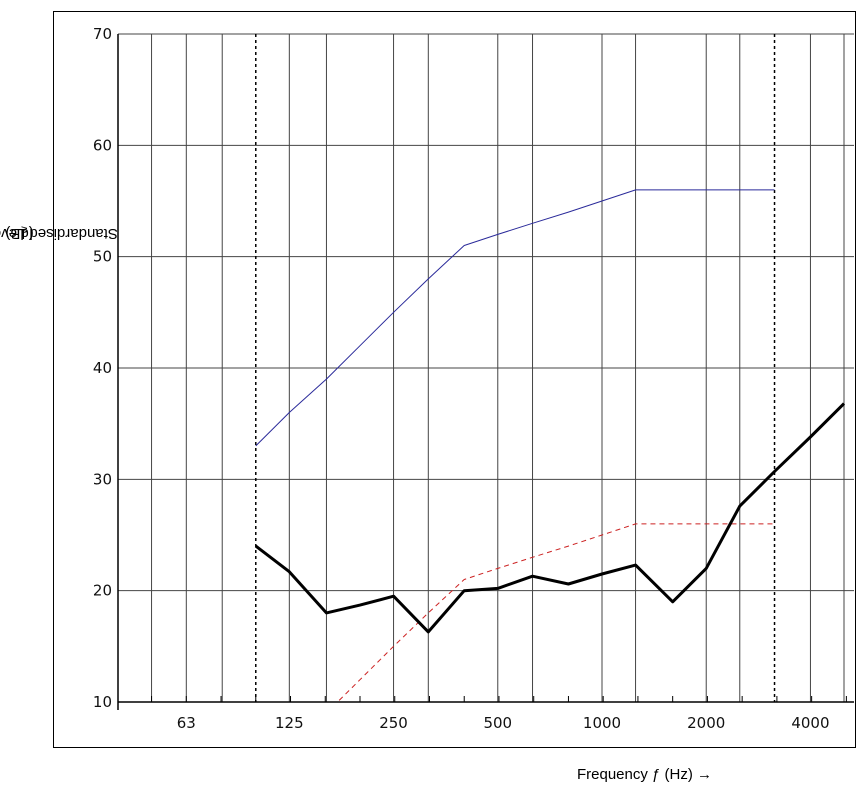  Describe the element at coordinates (17, 234) in the screenshot. I see `y-axis-label-suffix: (dB) →` at that location.